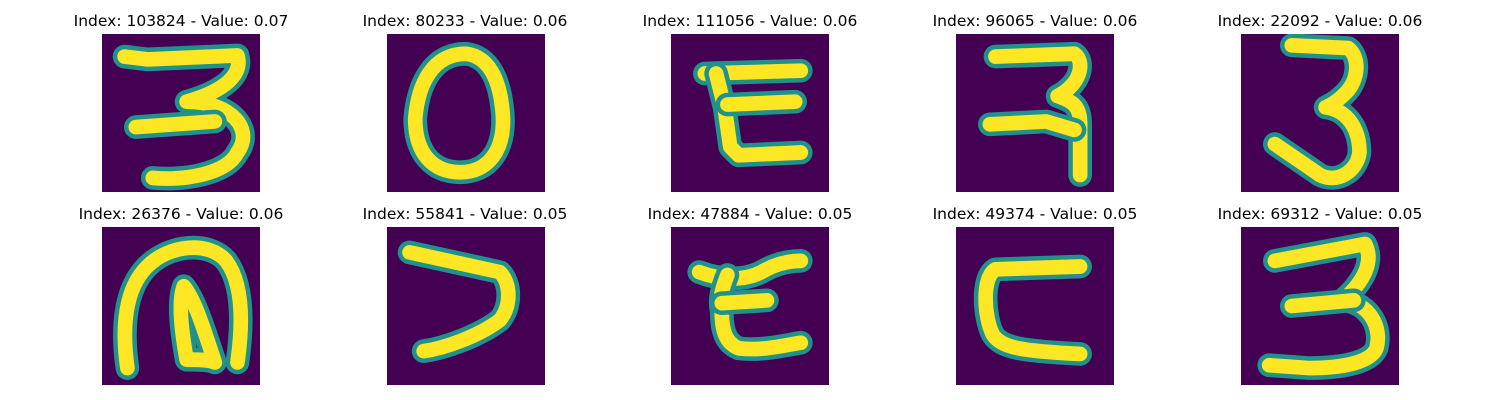 The width and height of the screenshot is (1500, 400). I want to click on panel-title: Index: 69312 - Value: 0.05, so click(1320, 214).